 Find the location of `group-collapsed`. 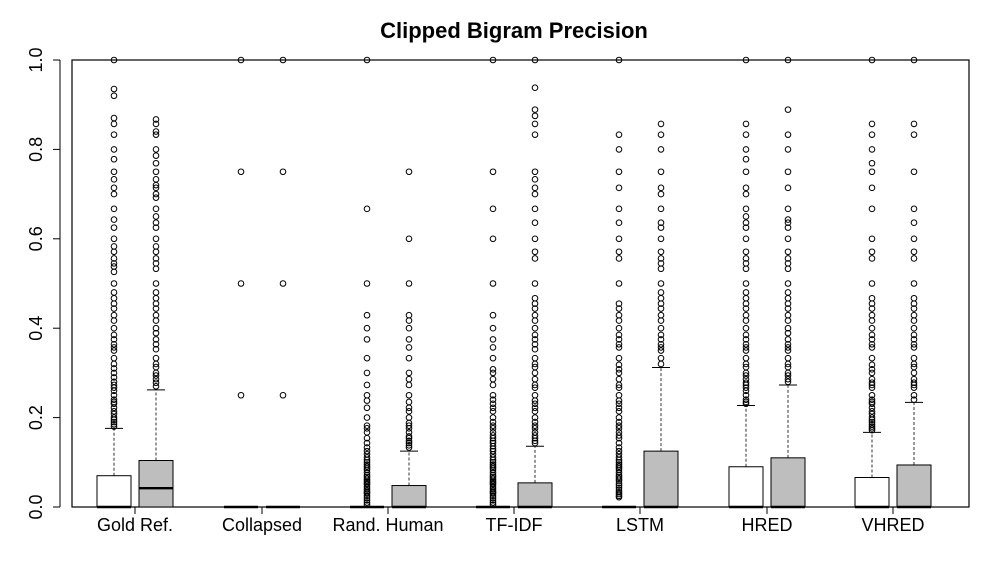

group-collapsed is located at coordinates (262, 282).